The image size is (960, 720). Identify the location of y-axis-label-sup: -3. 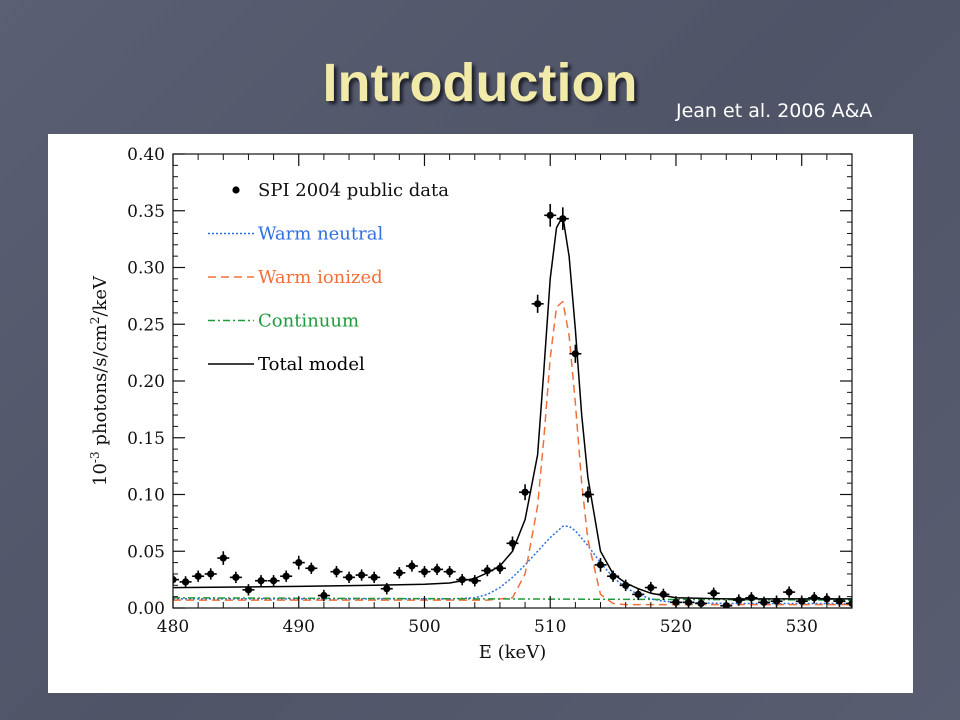
(95, 457).